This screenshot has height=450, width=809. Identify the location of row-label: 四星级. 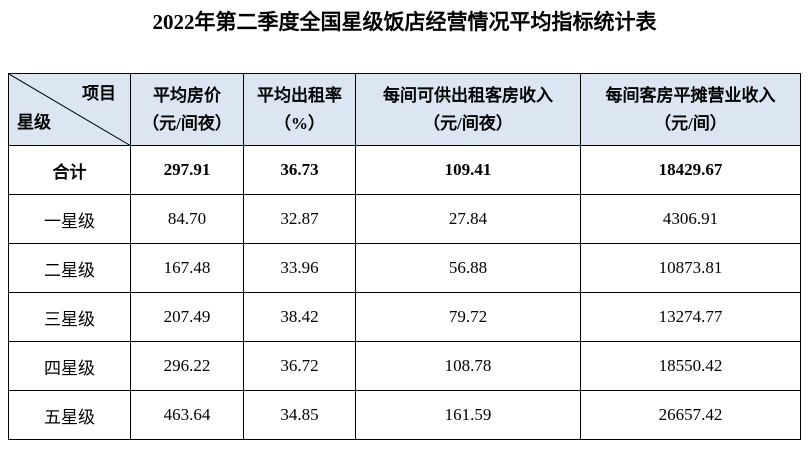
(69, 366).